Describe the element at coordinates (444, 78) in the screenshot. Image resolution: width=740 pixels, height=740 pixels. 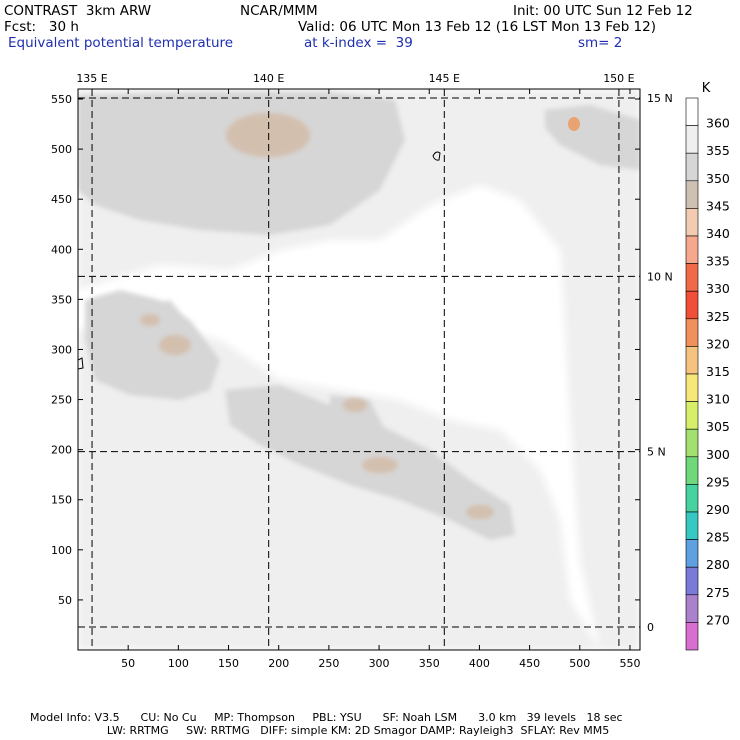
I see `lon-label-2: 145 E` at that location.